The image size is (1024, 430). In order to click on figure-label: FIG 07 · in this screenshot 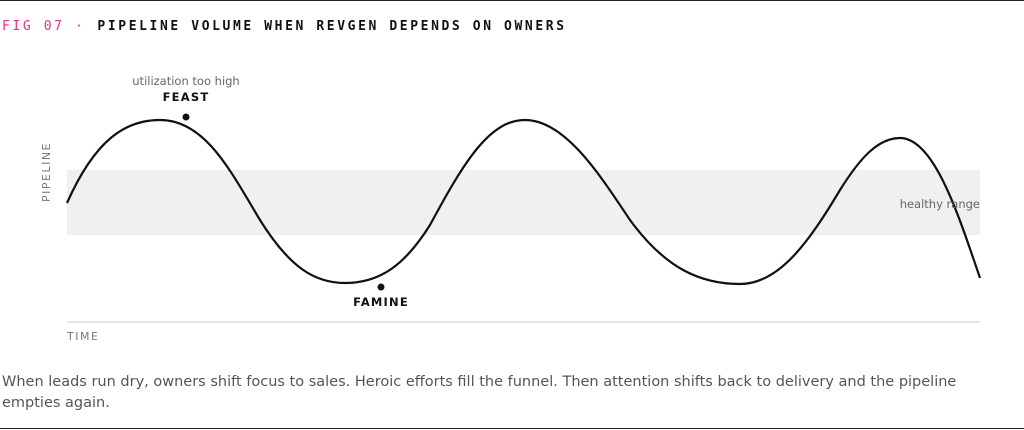, I will do `click(44, 26)`.